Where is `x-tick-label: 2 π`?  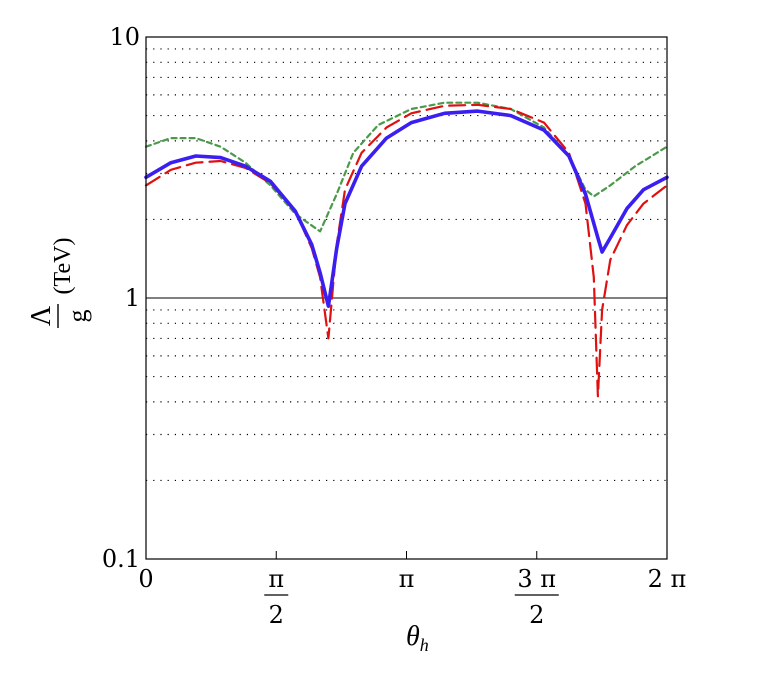
x-tick-label: 2 π is located at coordinates (667, 579).